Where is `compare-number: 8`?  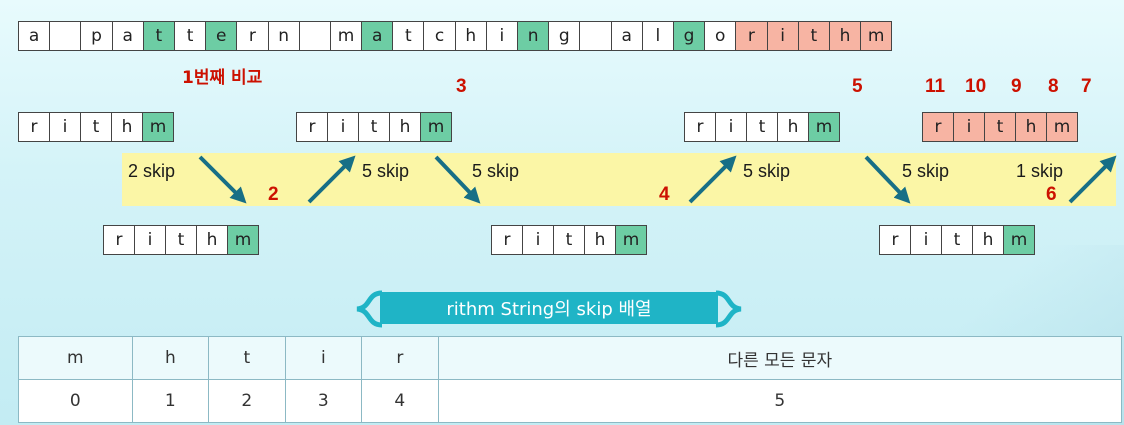
compare-number: 8 is located at coordinates (1053, 86).